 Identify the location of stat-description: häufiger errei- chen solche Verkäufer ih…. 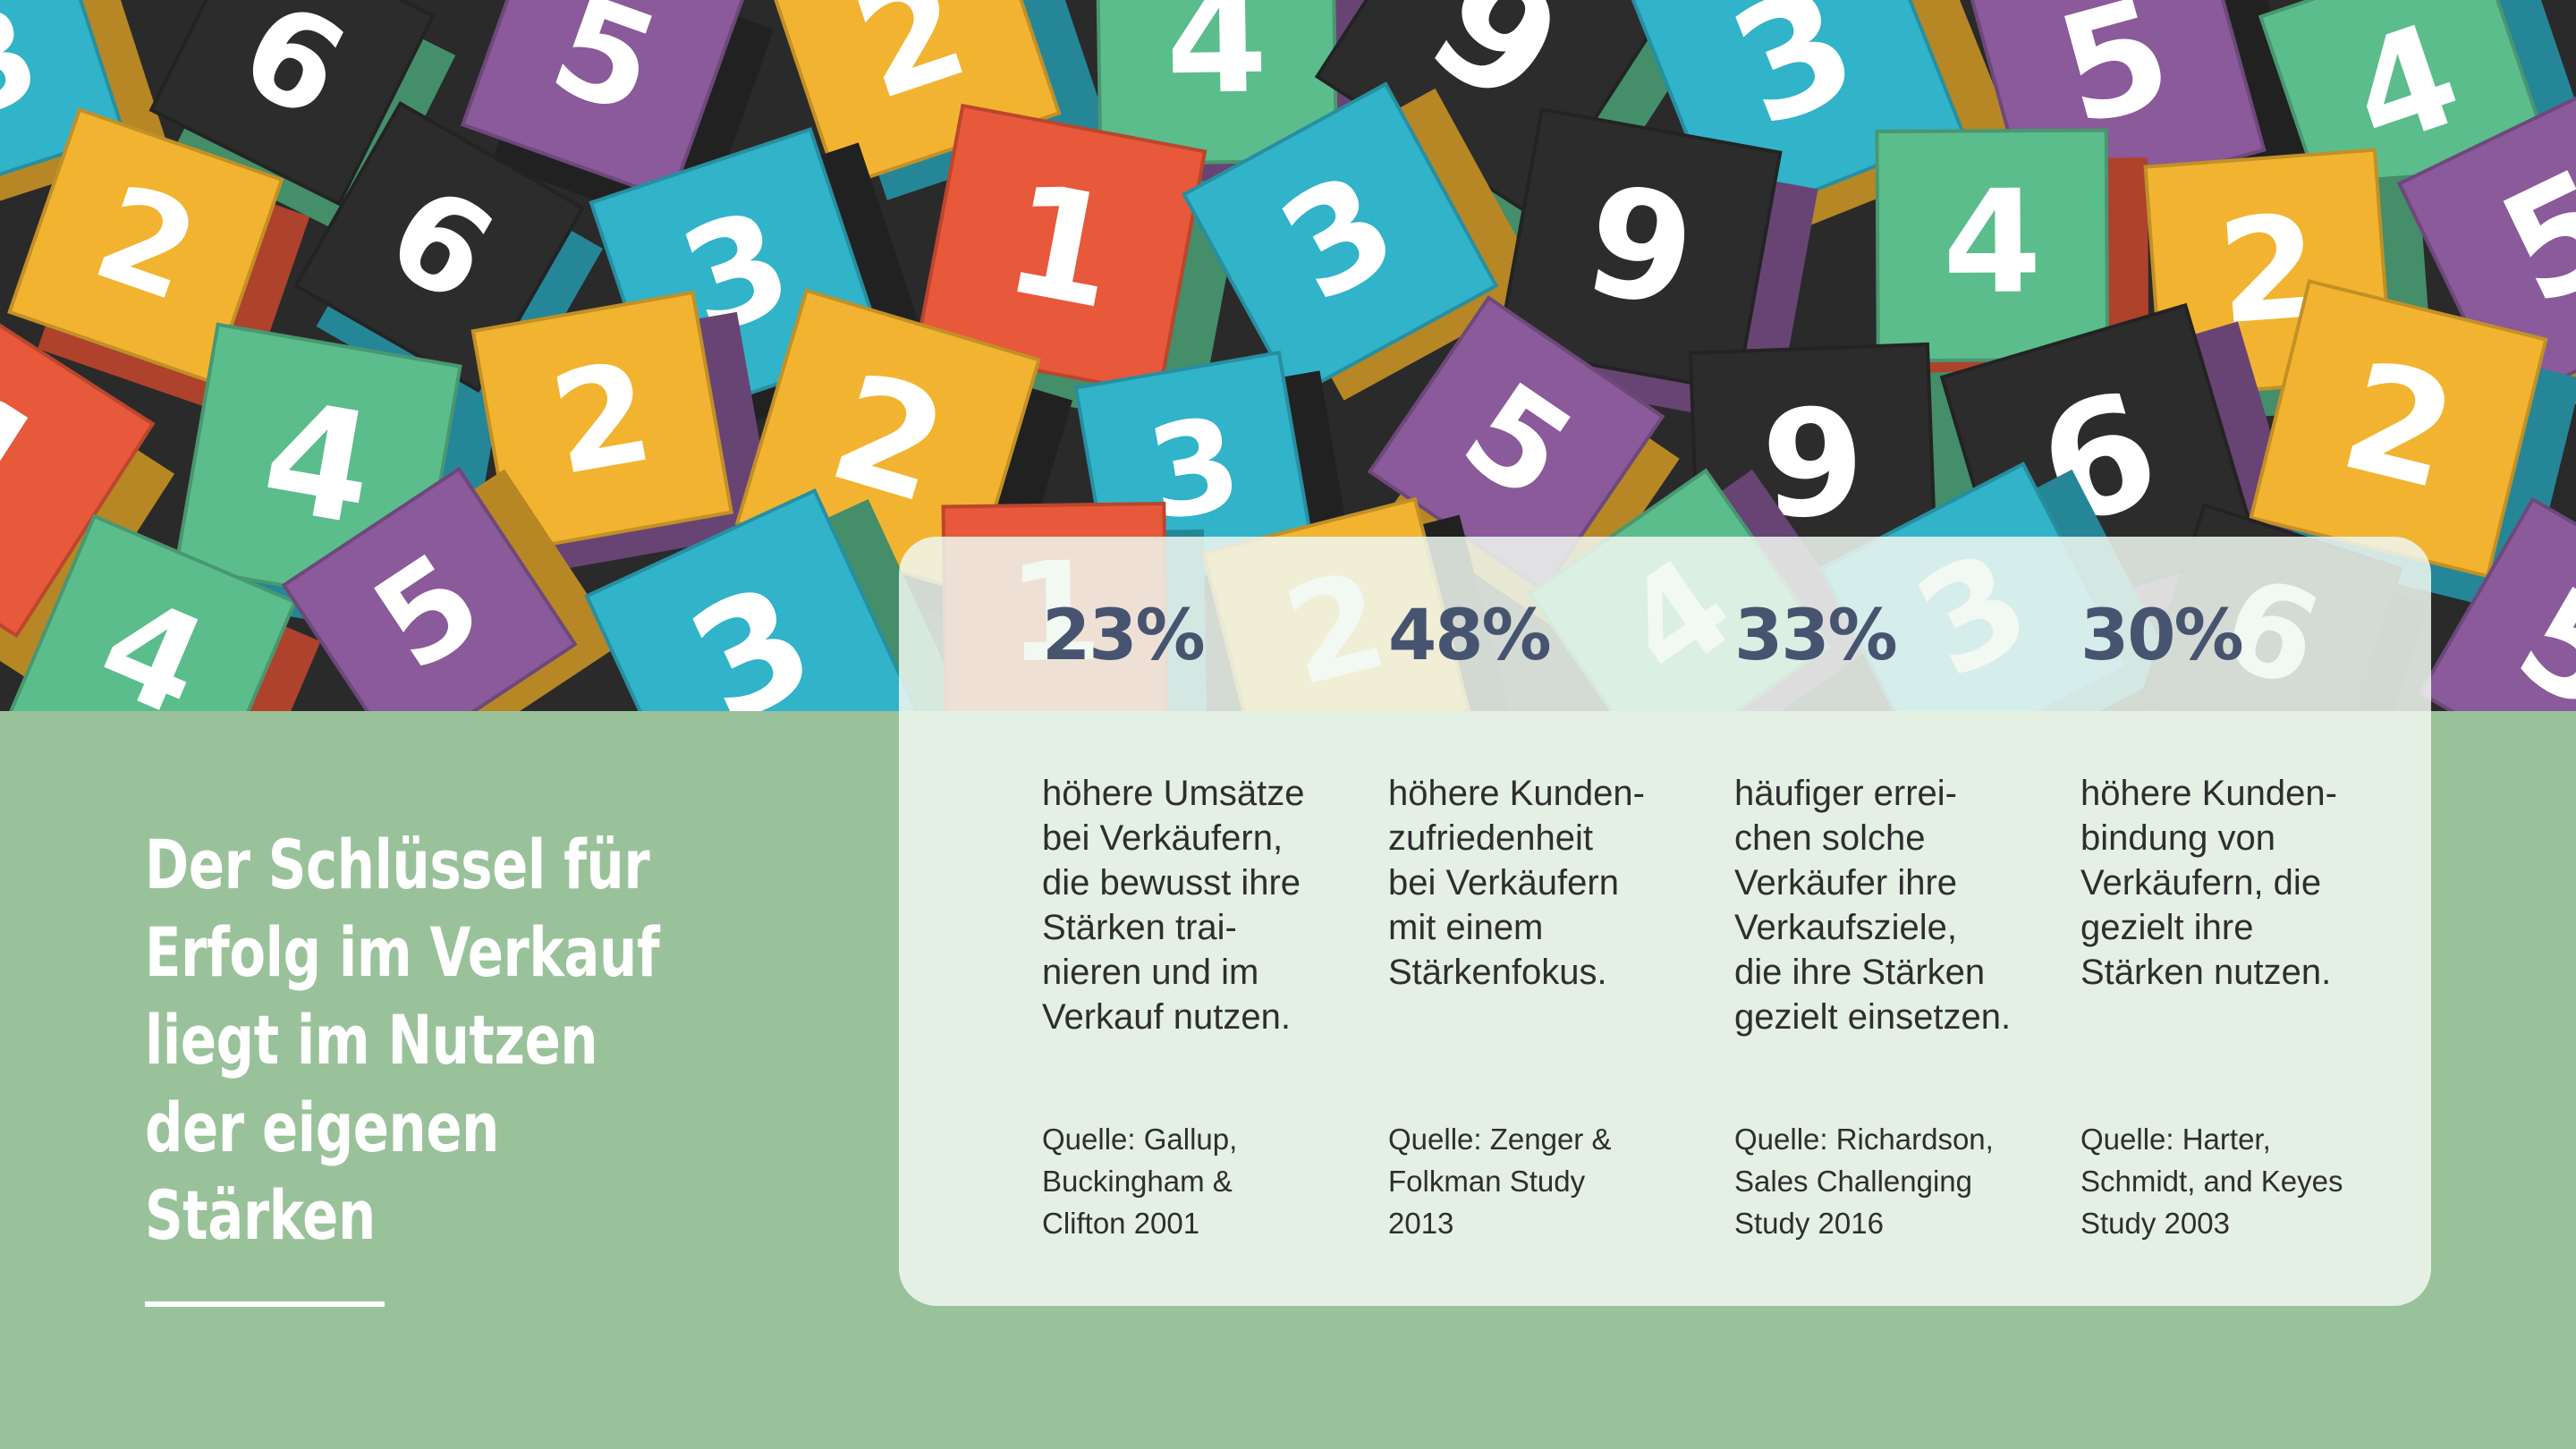
(1873, 905).